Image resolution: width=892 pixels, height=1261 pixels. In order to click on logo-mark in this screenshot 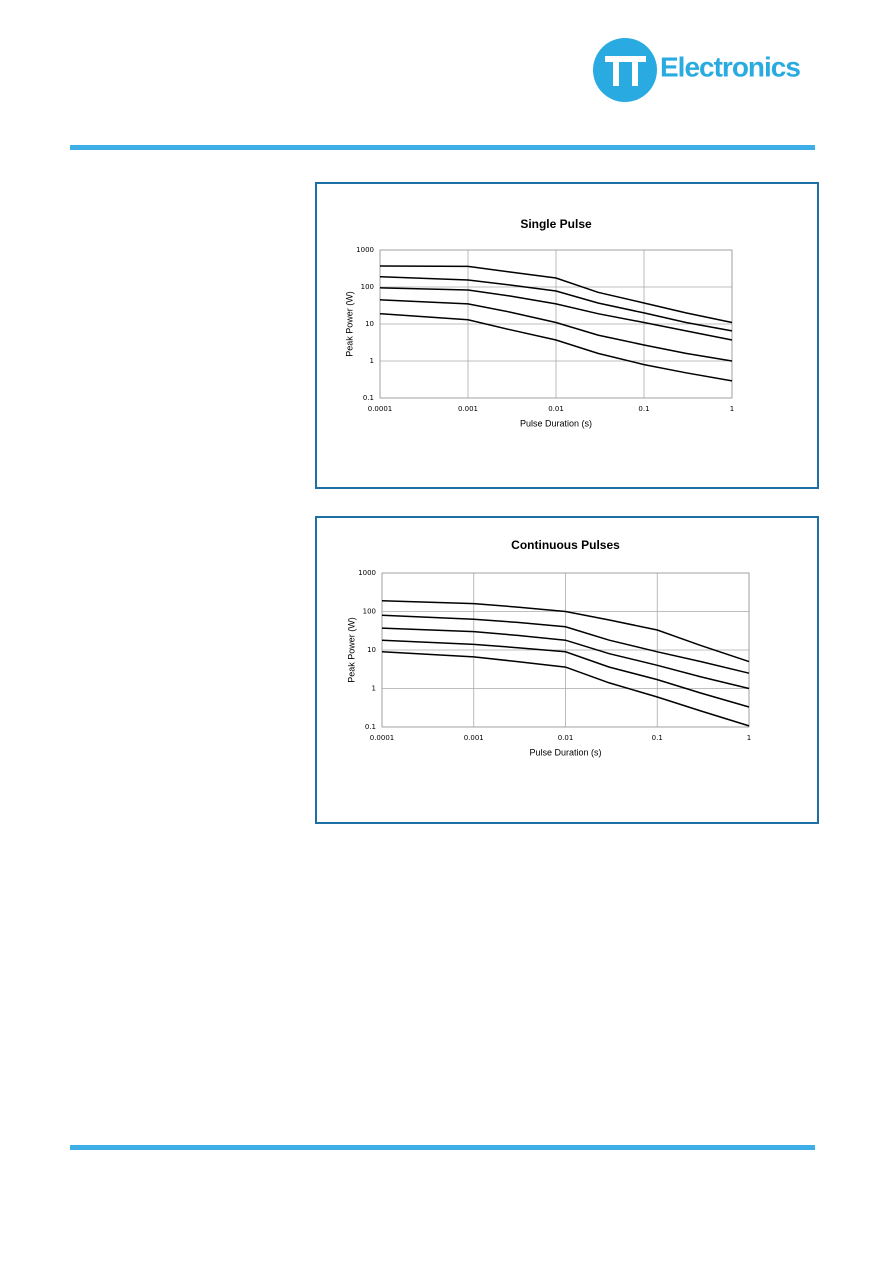, I will do `click(625, 70)`.